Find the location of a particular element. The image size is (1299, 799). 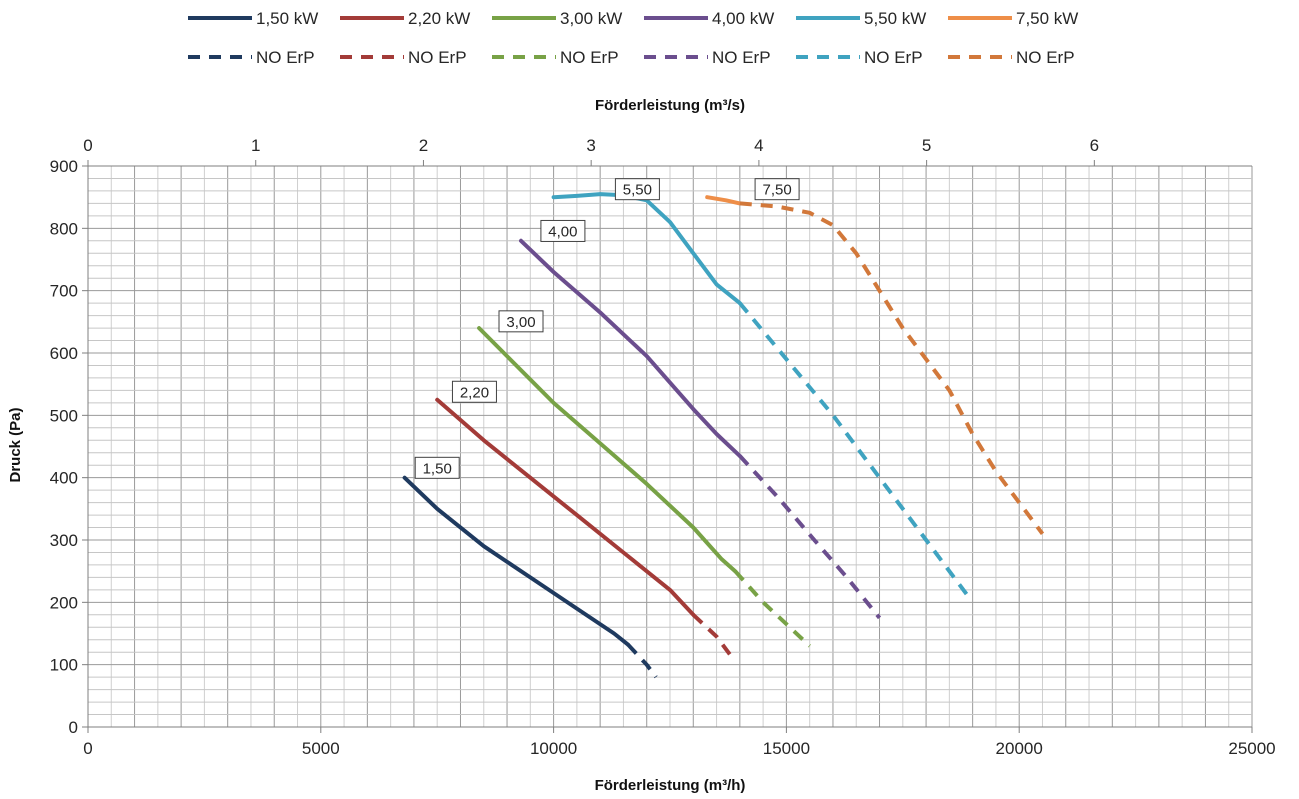

x-tick-label: 5000 is located at coordinates (321, 748).